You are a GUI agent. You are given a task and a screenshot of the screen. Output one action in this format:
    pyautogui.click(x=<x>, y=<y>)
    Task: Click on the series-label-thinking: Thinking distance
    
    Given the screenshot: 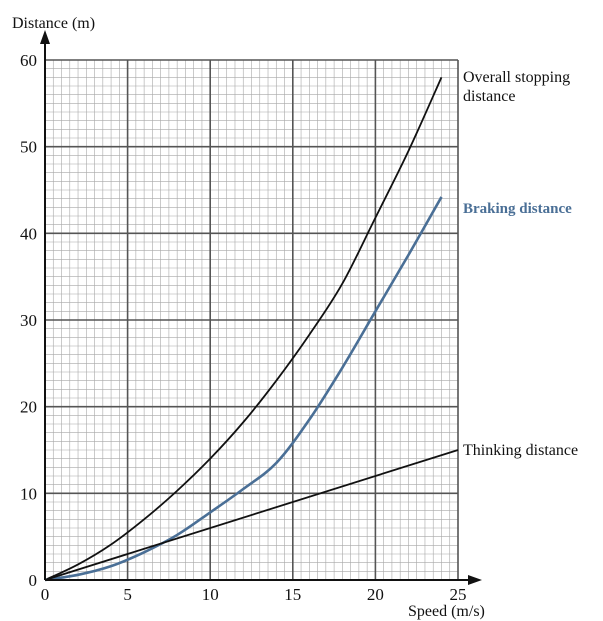 What is the action you would take?
    pyautogui.click(x=520, y=450)
    